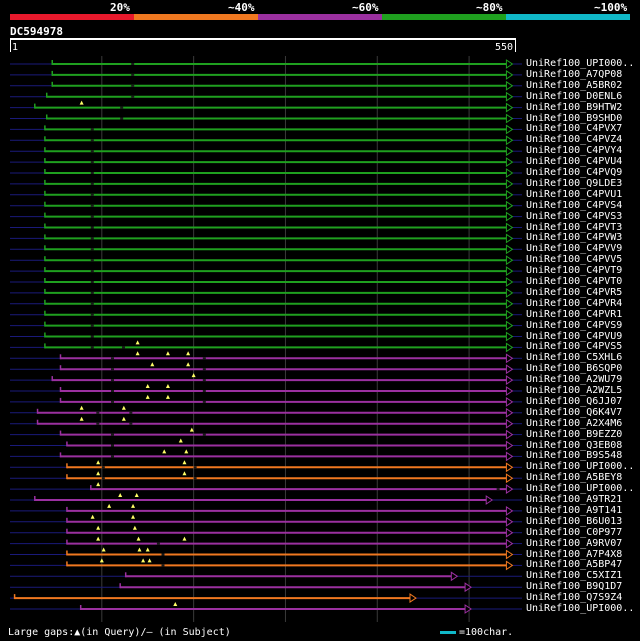 The height and width of the screenshot is (641, 640). Describe the element at coordinates (574, 390) in the screenshot. I see `hit-label: UniRef100_A2WZL5` at that location.